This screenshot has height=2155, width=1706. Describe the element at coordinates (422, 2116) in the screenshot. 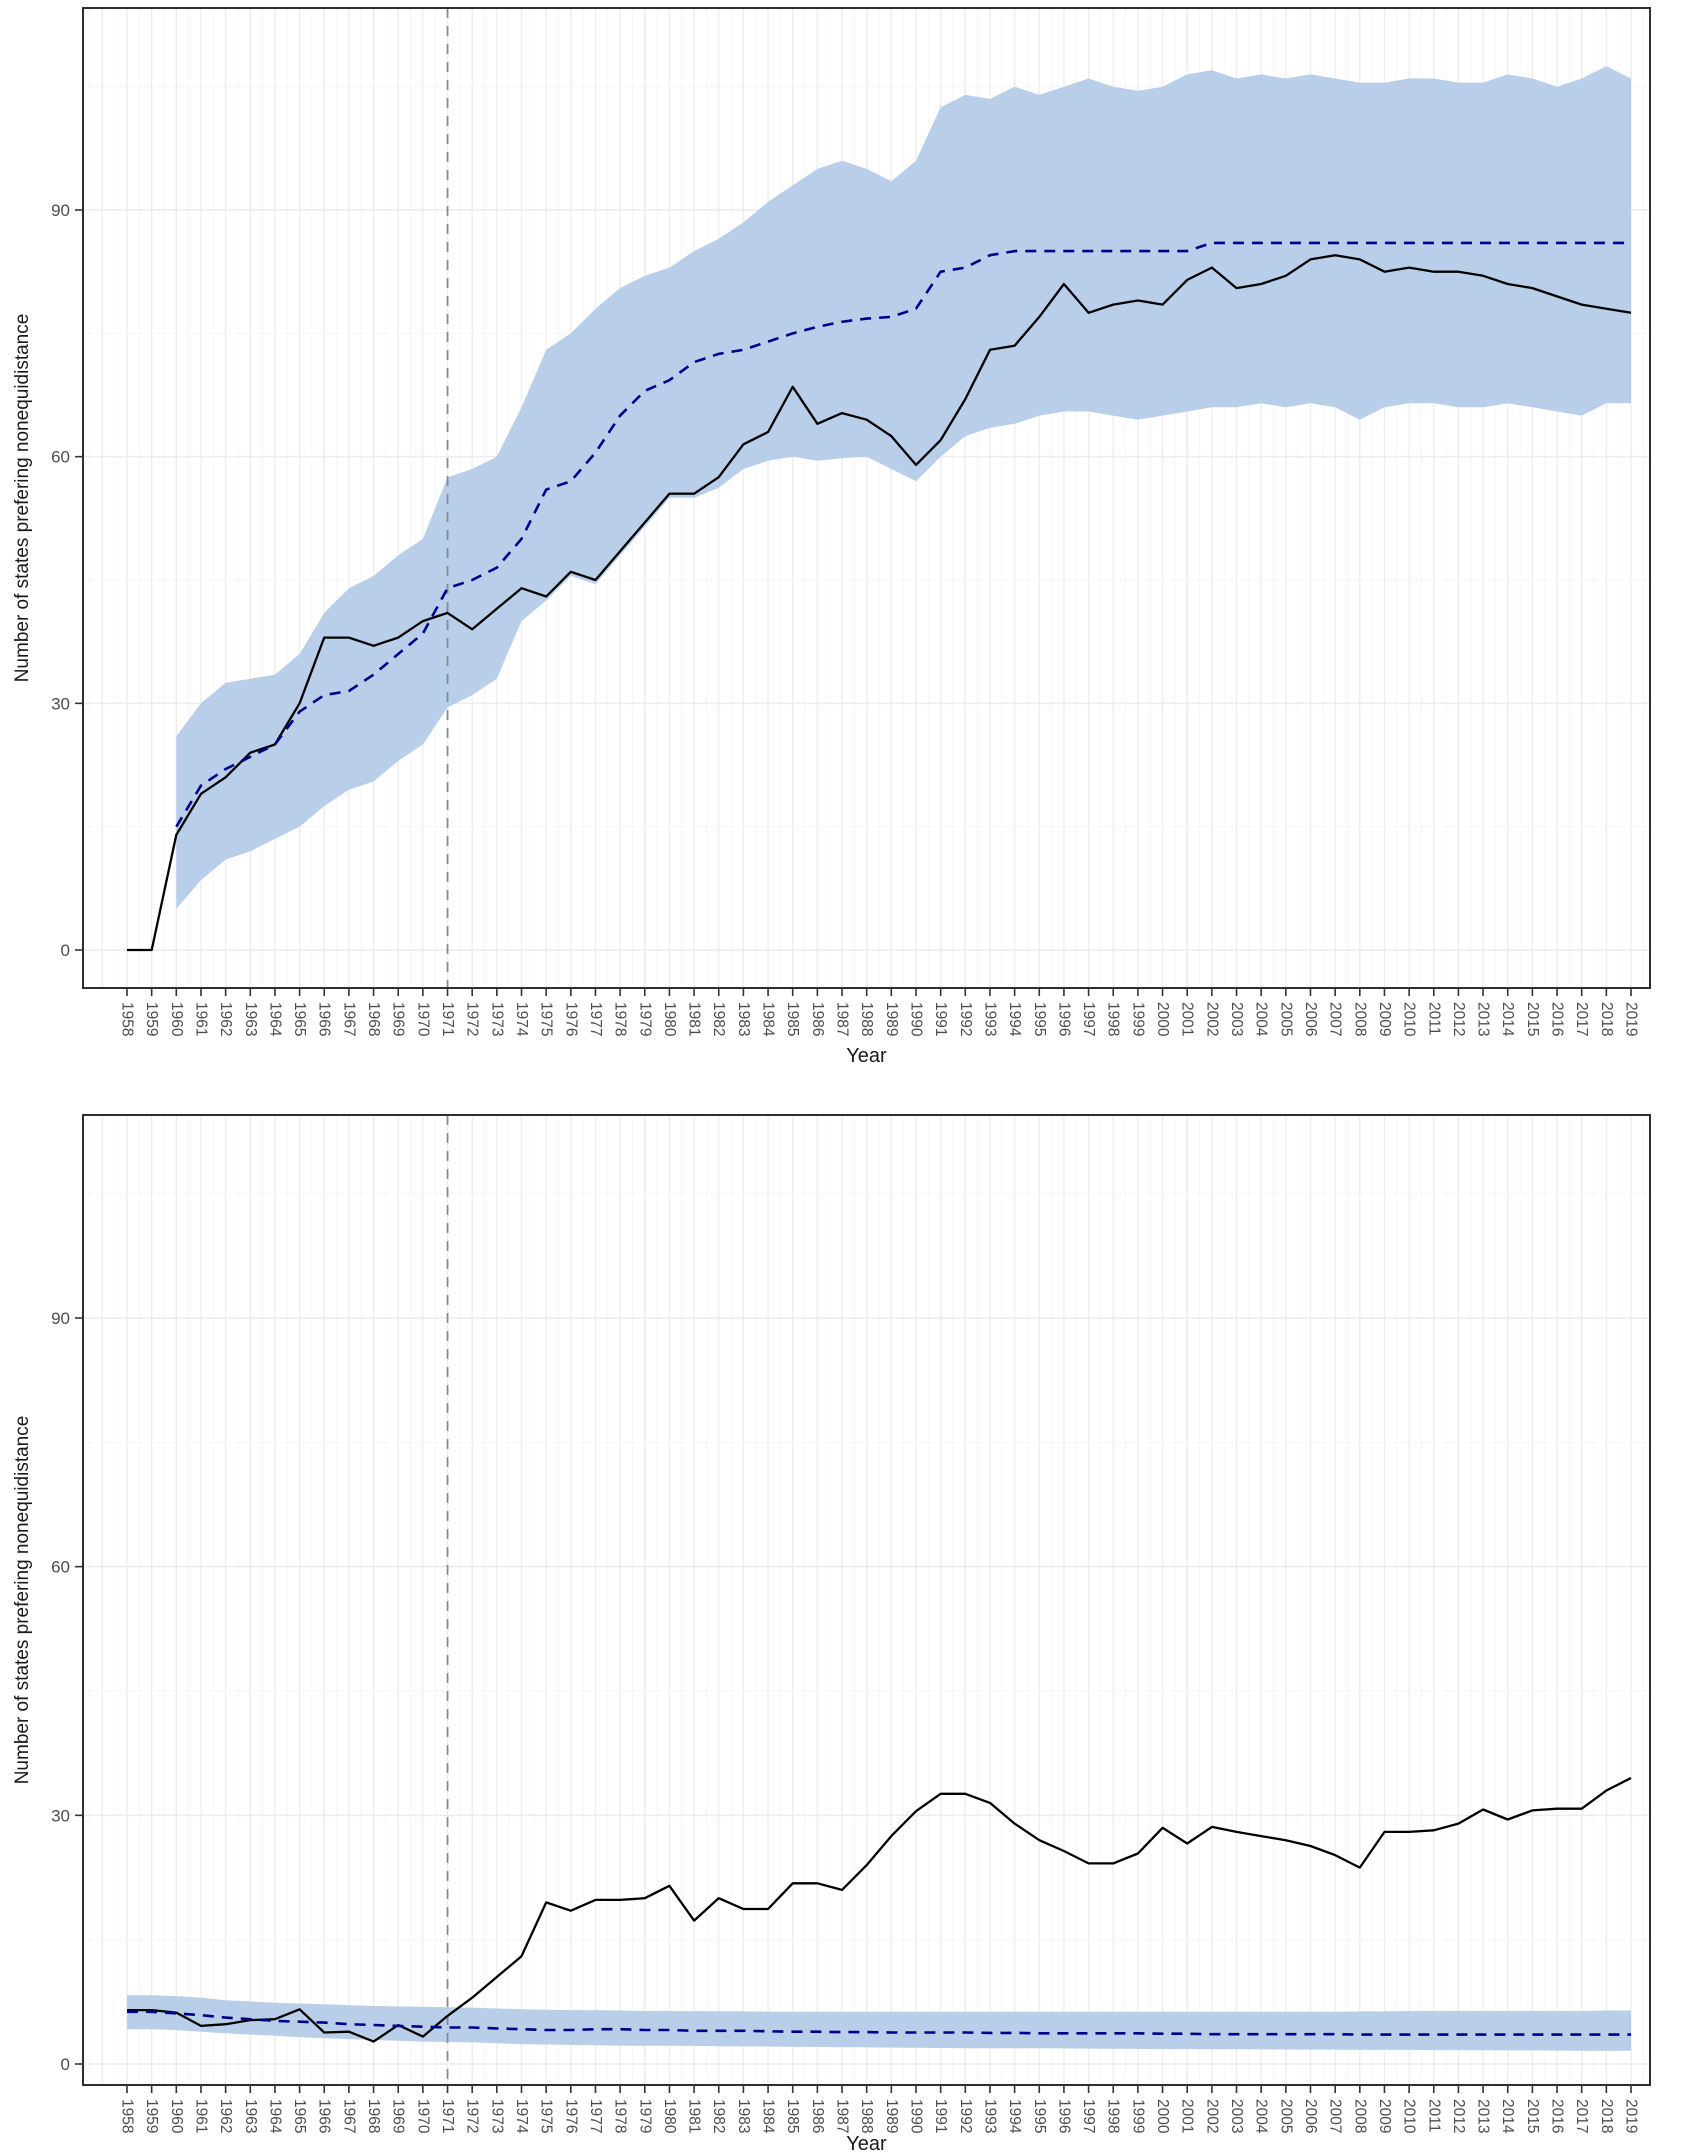

I see `x-tick-label: 1970` at that location.